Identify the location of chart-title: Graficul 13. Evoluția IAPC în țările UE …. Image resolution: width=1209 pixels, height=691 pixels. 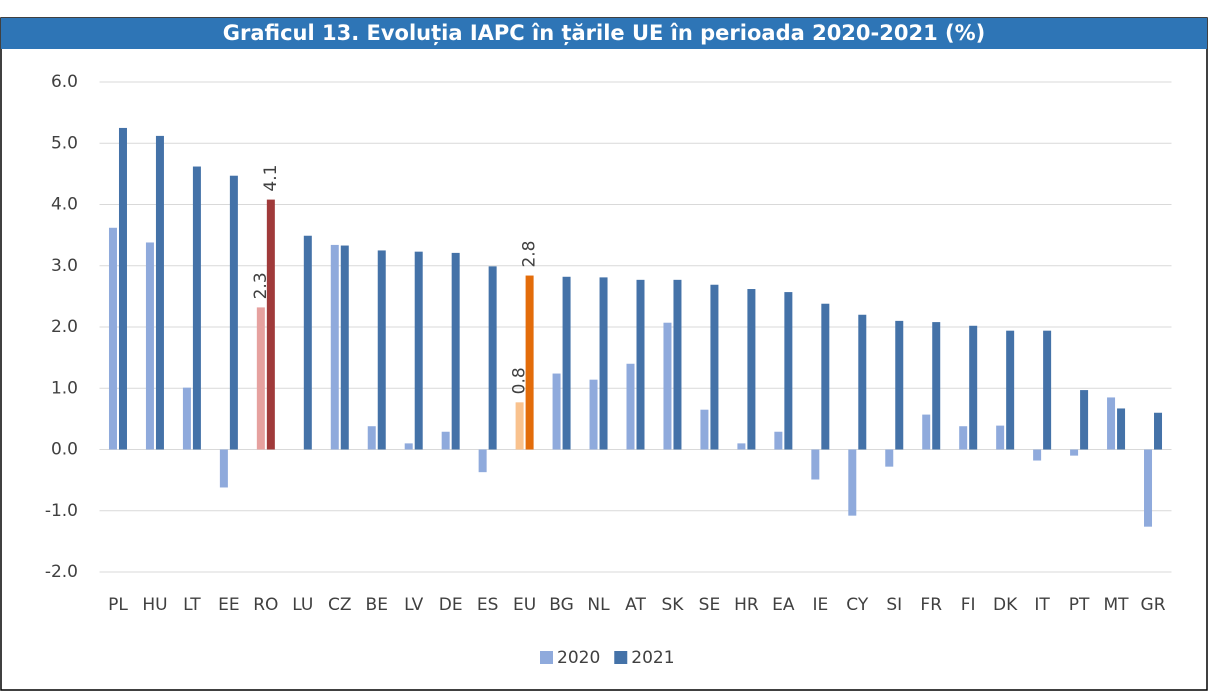
(604, 33).